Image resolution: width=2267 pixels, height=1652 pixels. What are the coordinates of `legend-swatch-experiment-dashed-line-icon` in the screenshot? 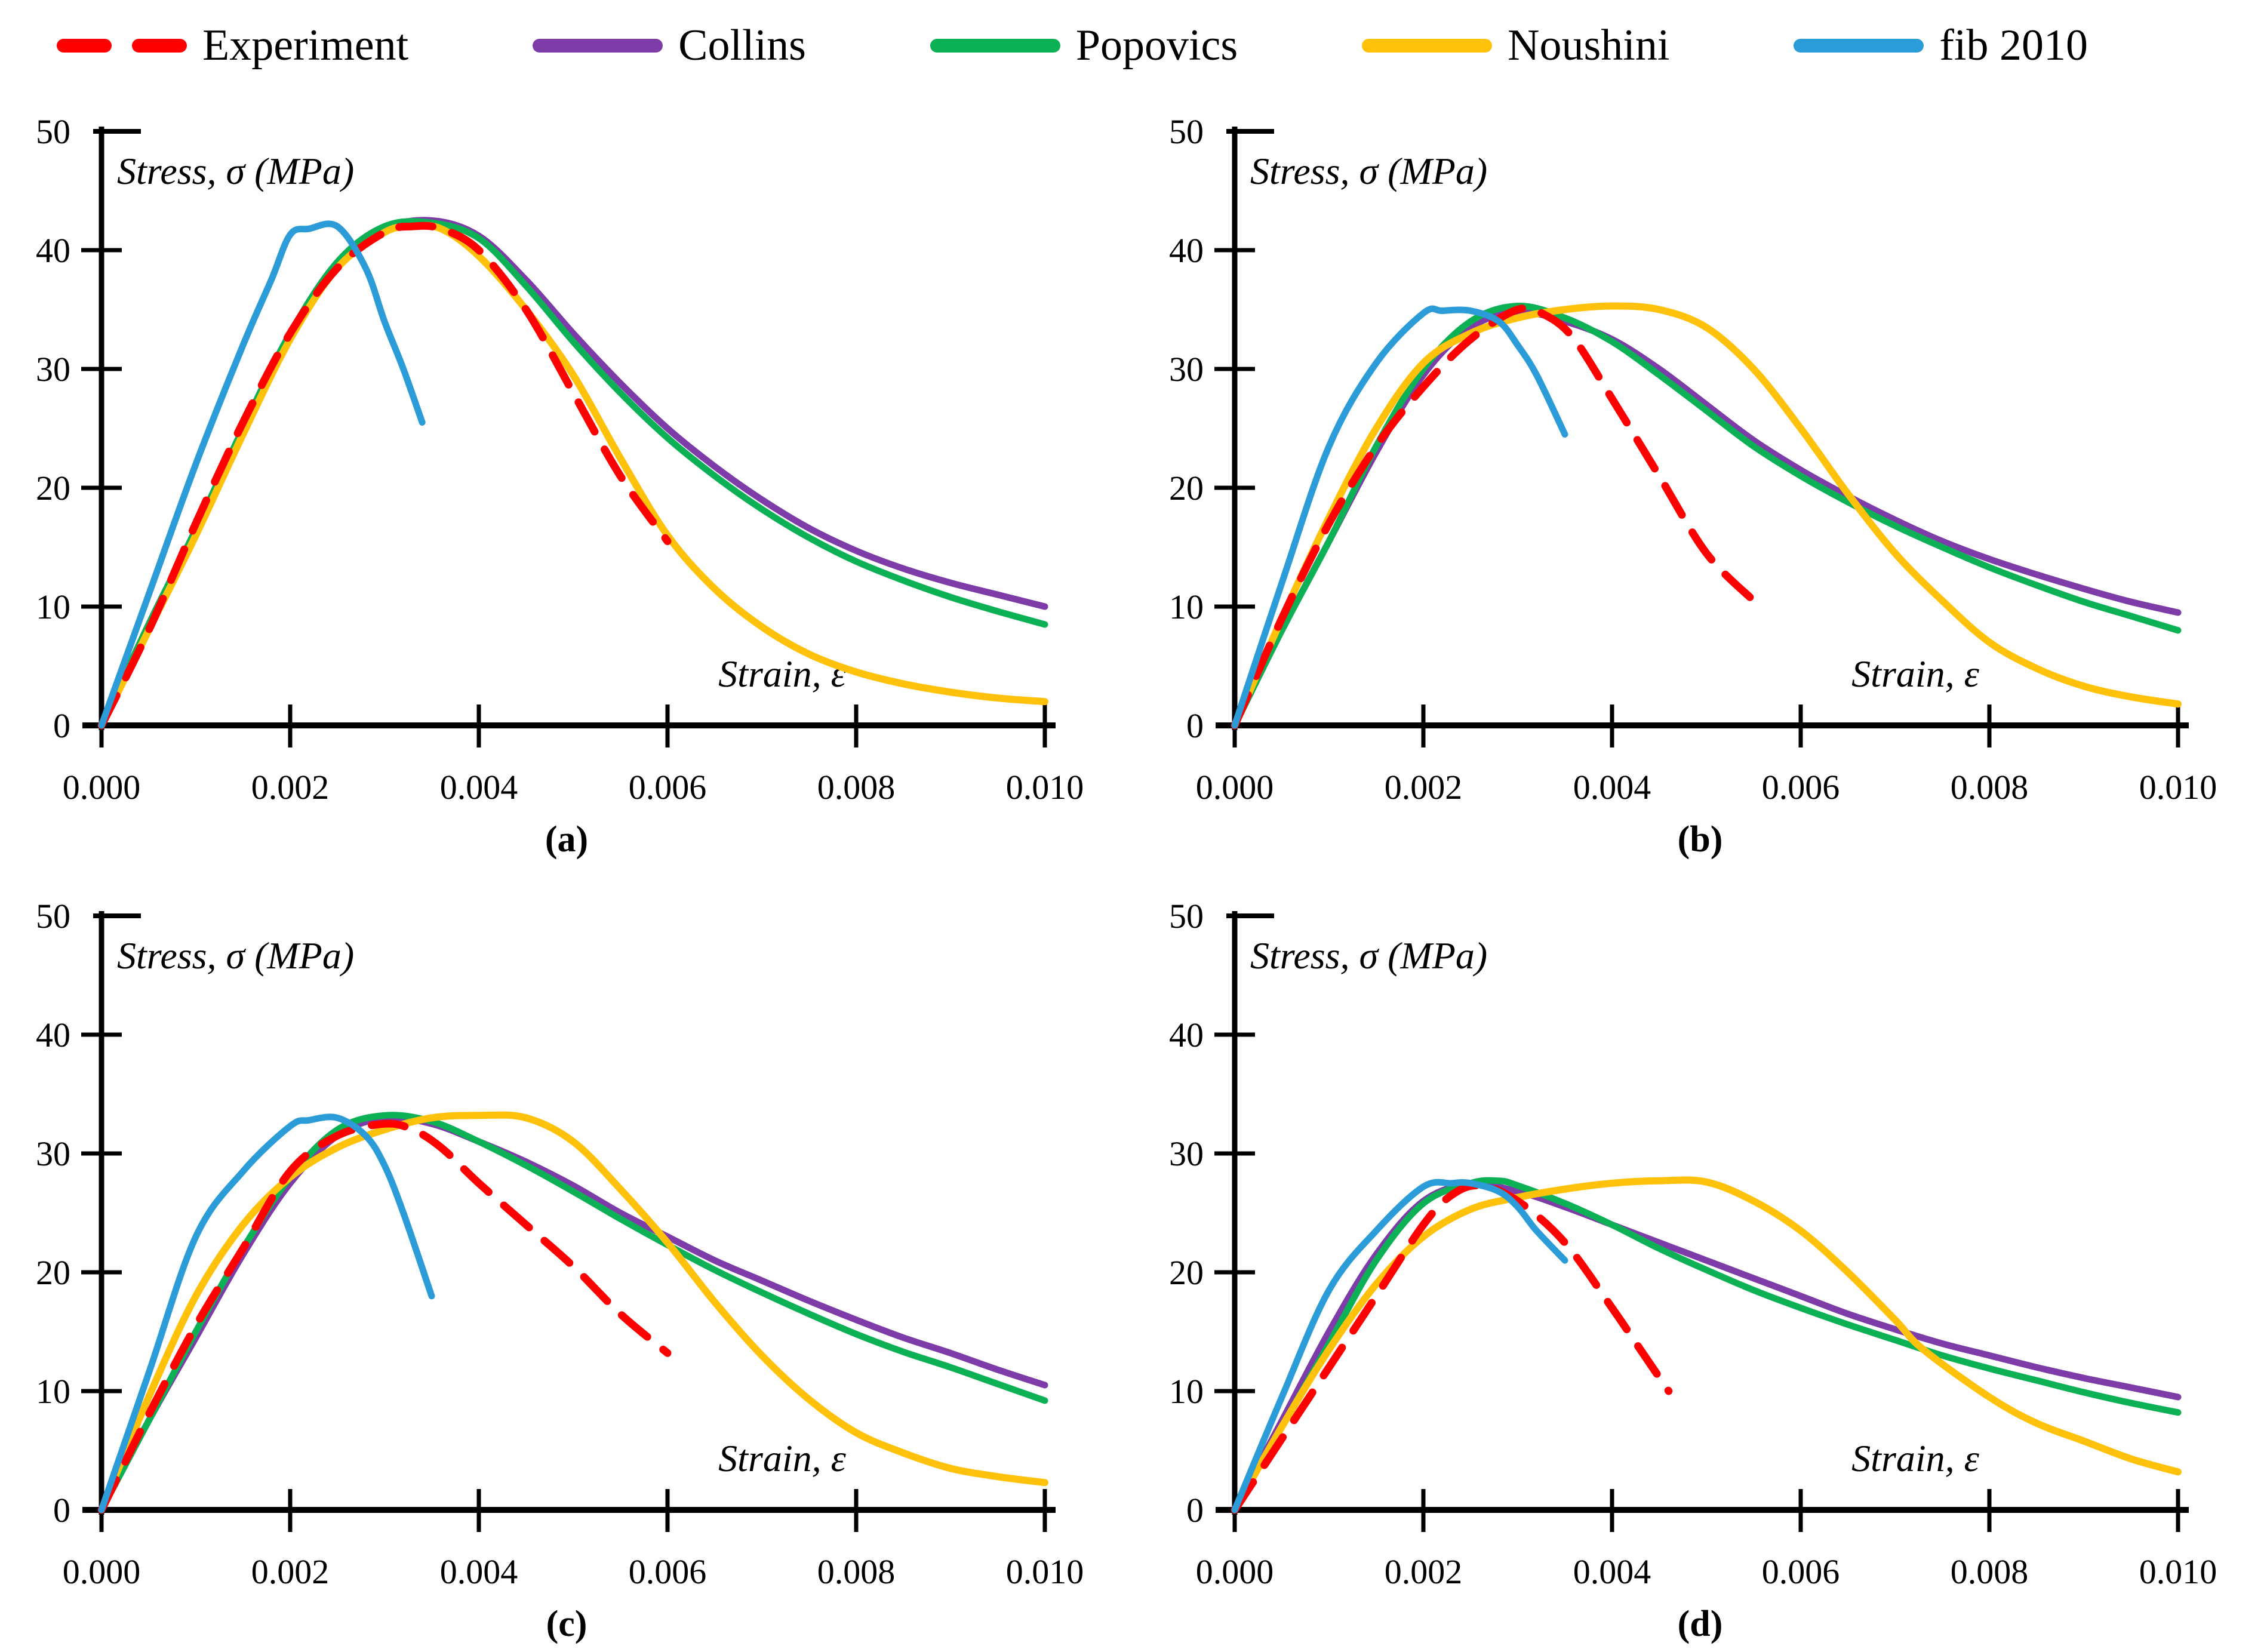 It's located at (122, 46).